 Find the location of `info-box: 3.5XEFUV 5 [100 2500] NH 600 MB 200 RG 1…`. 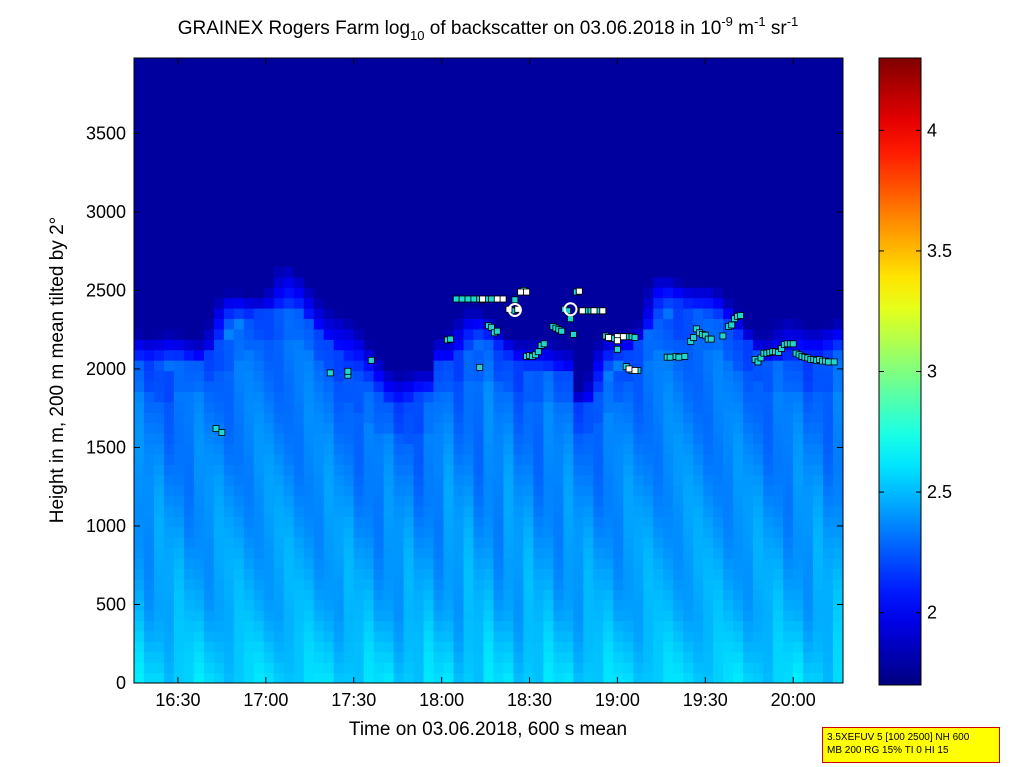

info-box: 3.5XEFUV 5 [100 2500] NH 600 MB 200 RG 1… is located at coordinates (911, 745).